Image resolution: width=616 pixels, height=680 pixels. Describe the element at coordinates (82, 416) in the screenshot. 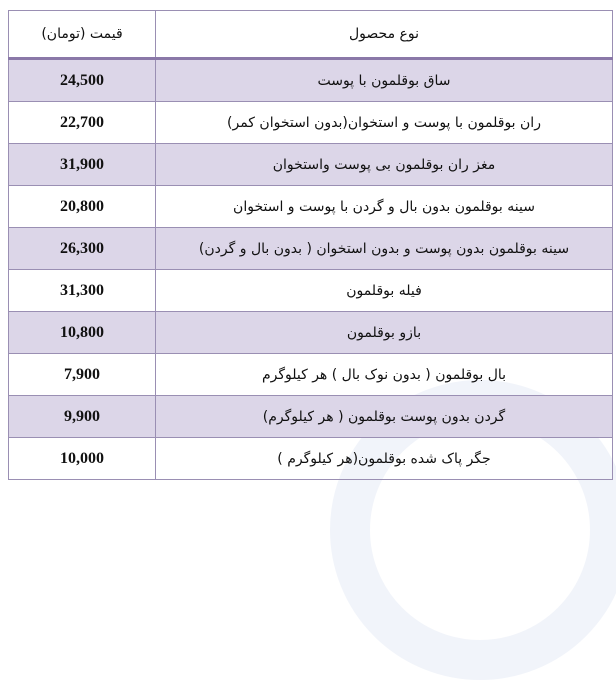

I see `price-cell: 9,900` at that location.